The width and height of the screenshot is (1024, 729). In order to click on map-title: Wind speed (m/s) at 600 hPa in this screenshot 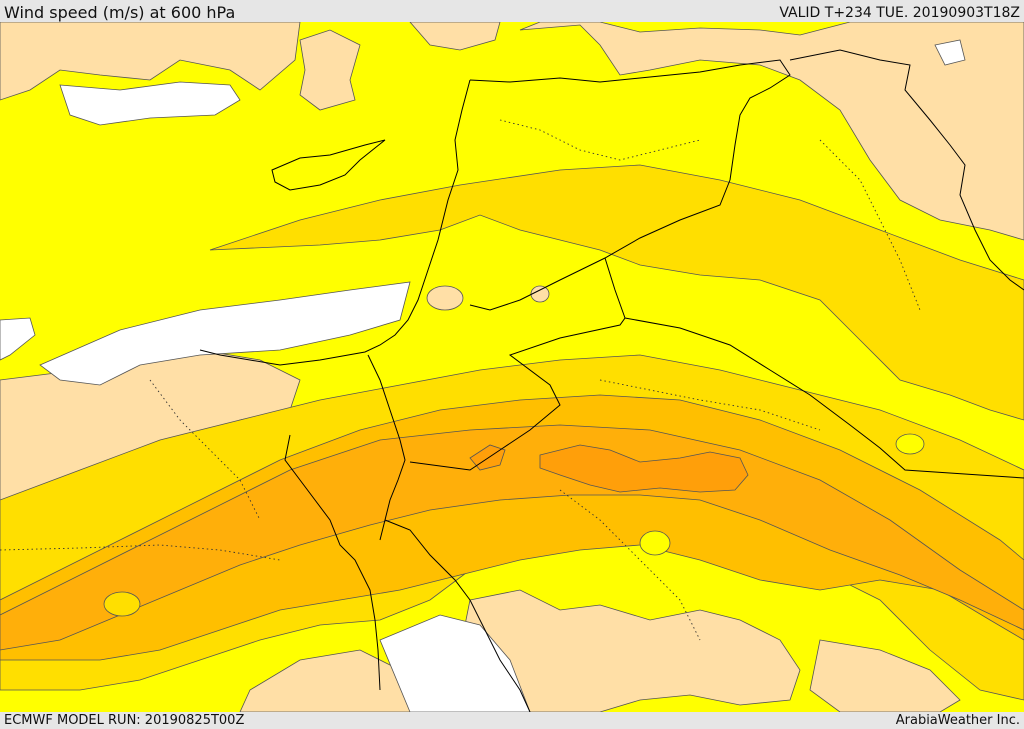, I will do `click(120, 12)`.